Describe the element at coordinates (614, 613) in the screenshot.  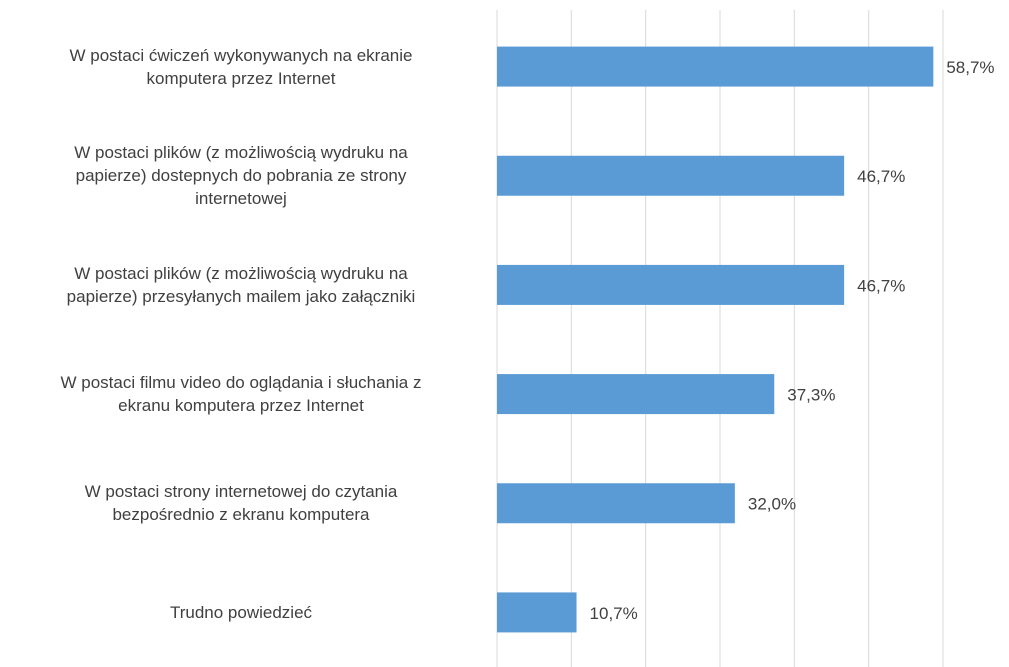
I see `value-label: 10,7%` at that location.